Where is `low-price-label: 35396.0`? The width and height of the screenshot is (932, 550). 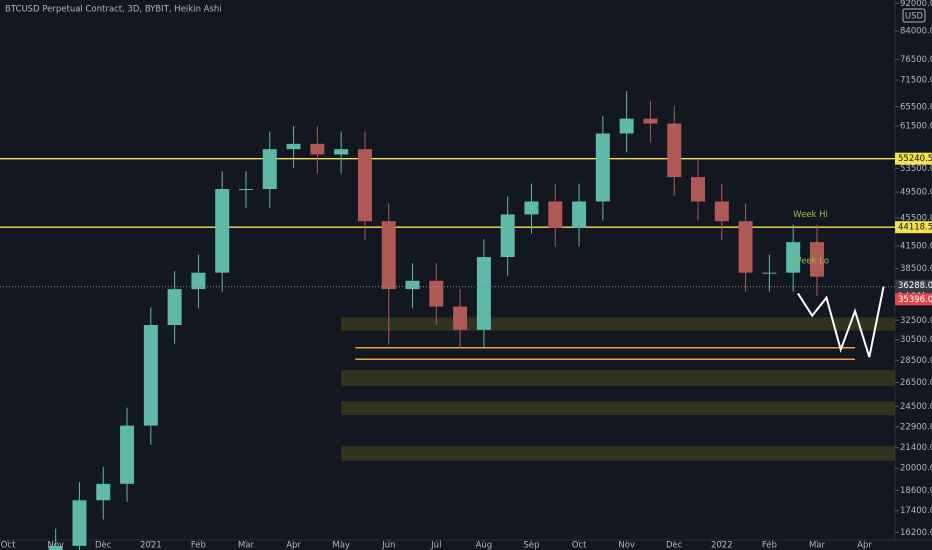 low-price-label: 35396.0 is located at coordinates (915, 300).